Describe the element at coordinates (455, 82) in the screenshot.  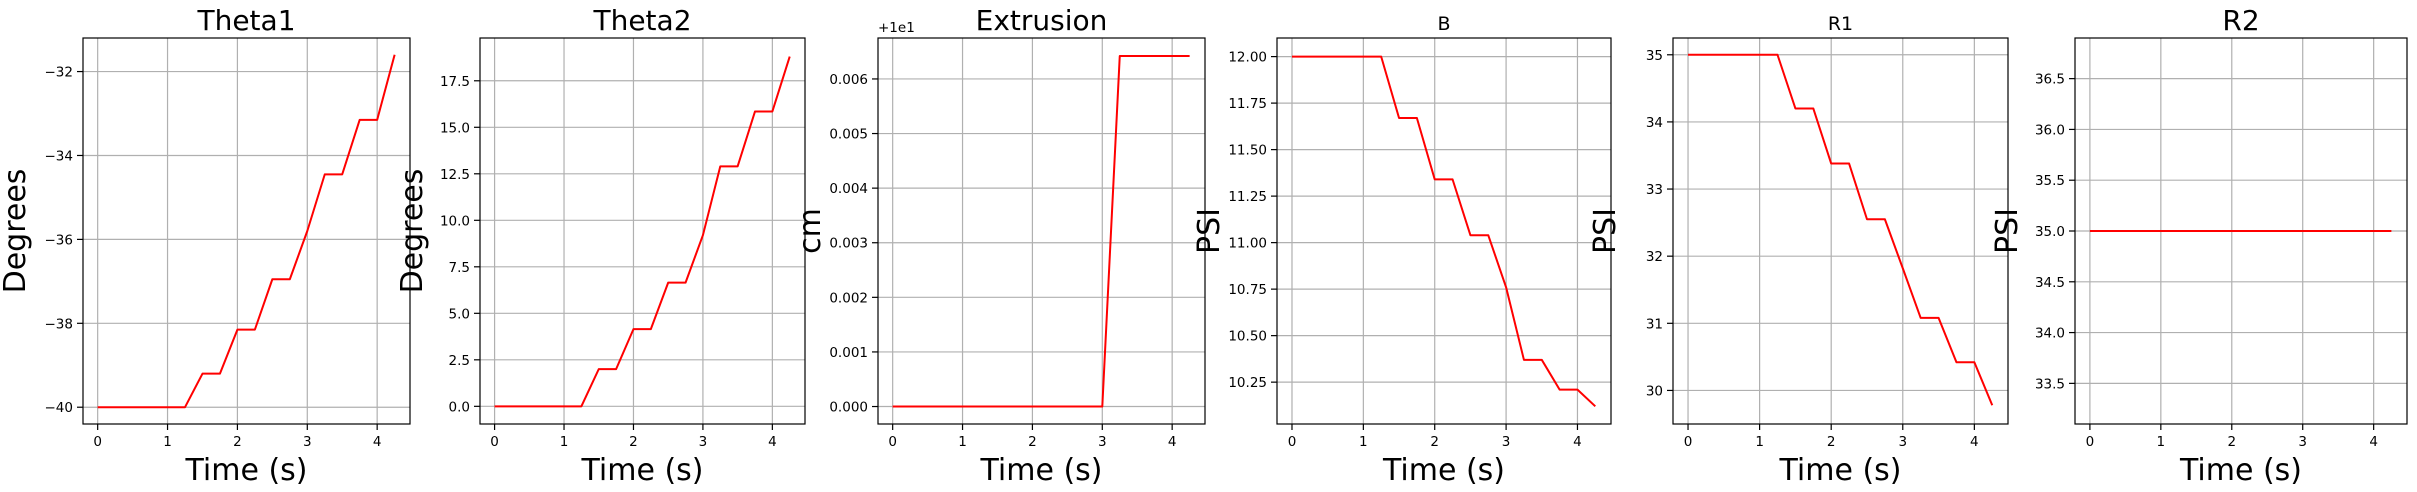
I see `y-tick-label: 17.5` at that location.